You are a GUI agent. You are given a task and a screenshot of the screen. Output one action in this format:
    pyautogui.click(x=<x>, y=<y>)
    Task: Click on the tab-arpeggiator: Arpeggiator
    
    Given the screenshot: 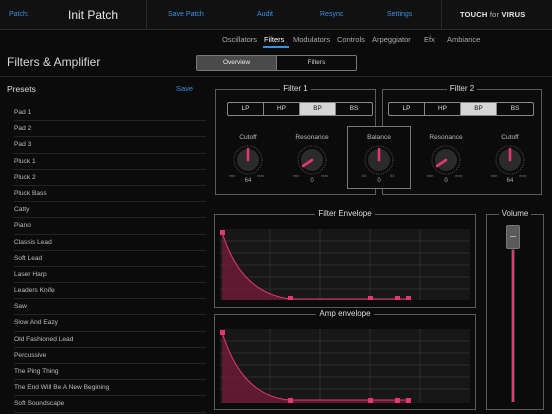 What is the action you would take?
    pyautogui.click(x=391, y=39)
    